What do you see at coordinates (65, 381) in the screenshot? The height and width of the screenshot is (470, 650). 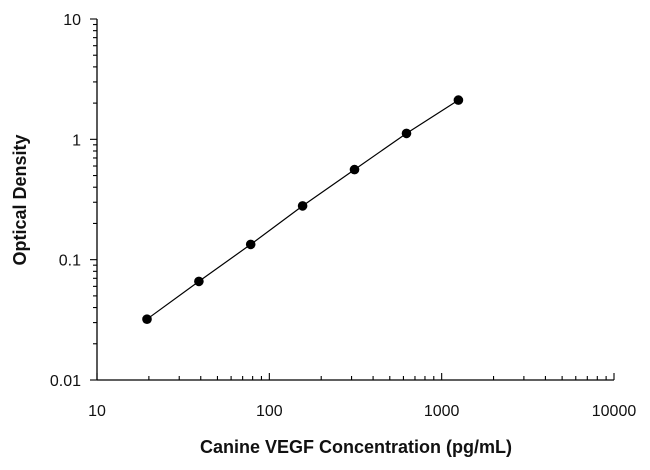 I see `y-tick-label: 0.01` at bounding box center [65, 381].